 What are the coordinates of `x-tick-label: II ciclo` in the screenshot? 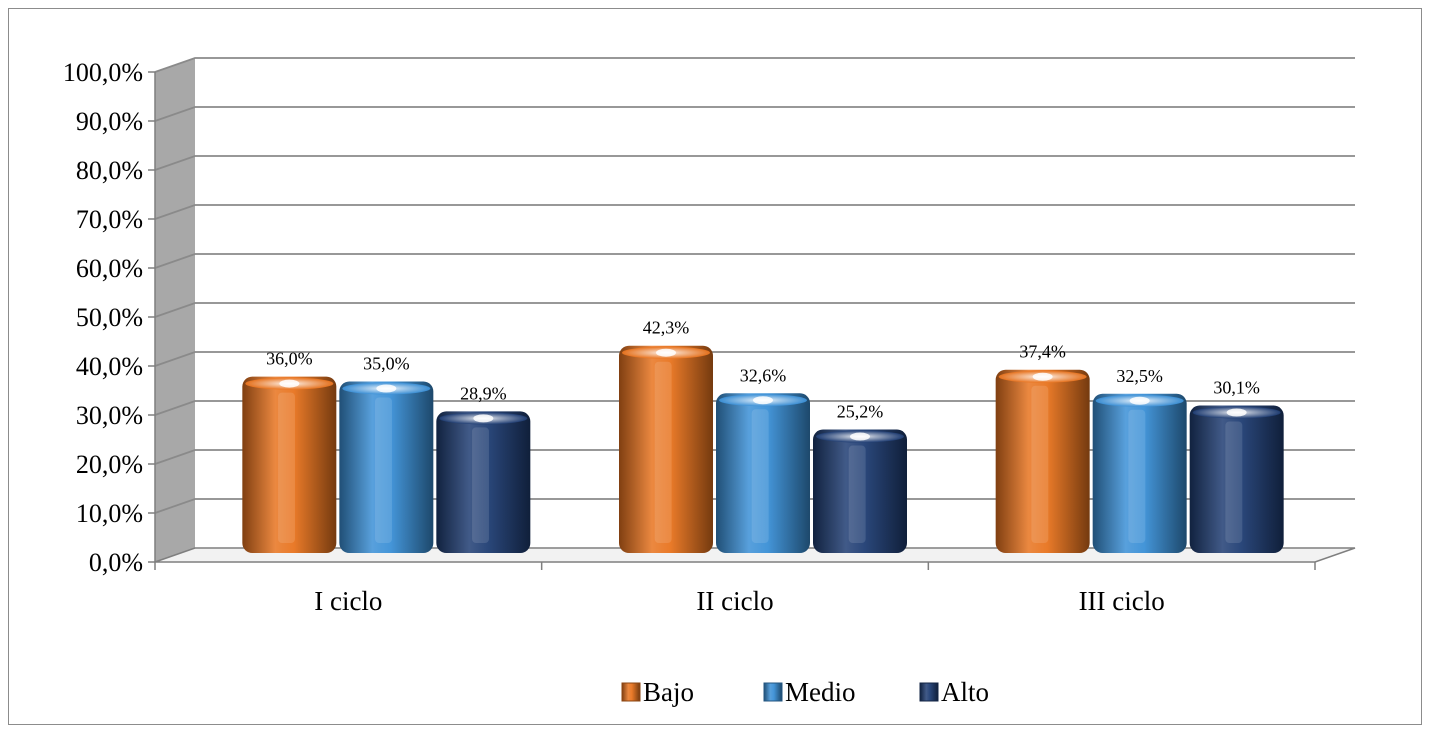 It's located at (734, 601).